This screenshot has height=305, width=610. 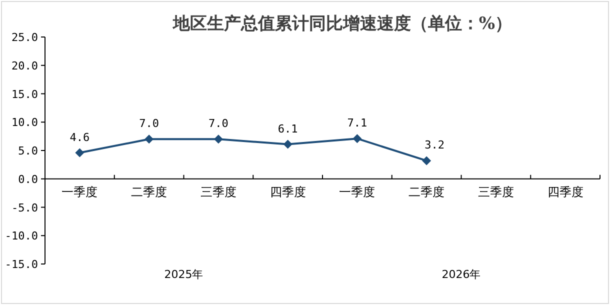 What do you see at coordinates (288, 129) in the screenshot?
I see `data-label: 6.1` at bounding box center [288, 129].